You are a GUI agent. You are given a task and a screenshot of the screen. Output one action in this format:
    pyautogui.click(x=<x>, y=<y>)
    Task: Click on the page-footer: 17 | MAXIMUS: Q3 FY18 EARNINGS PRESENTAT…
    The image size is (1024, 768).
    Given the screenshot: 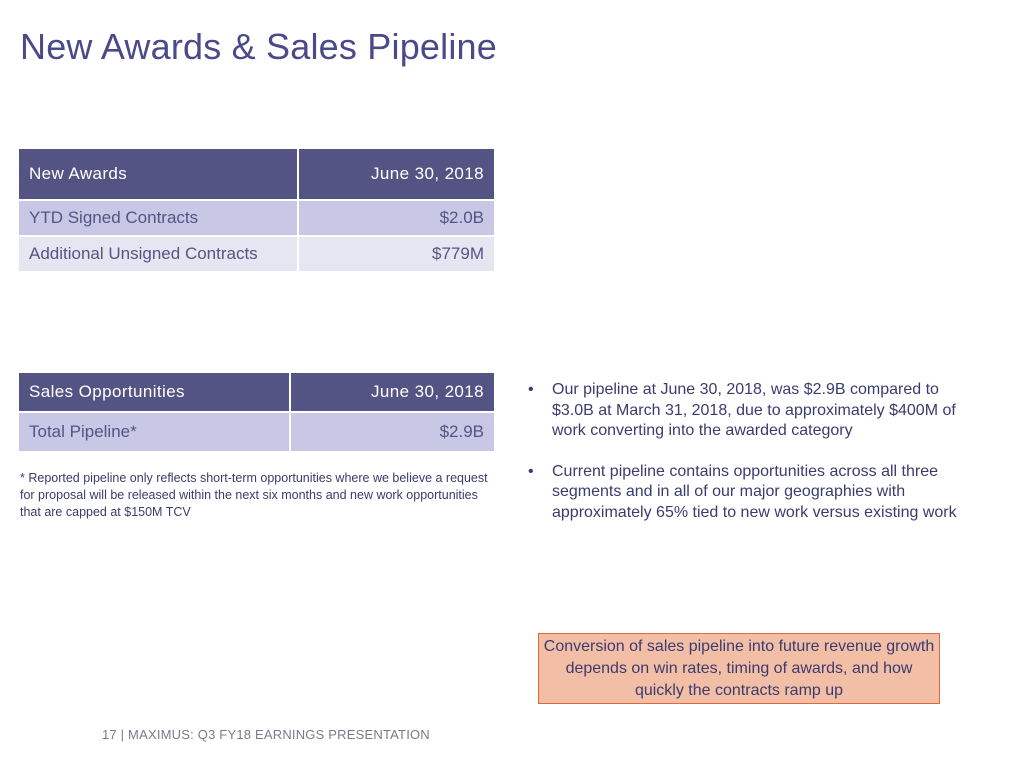 What is the action you would take?
    pyautogui.click(x=266, y=734)
    